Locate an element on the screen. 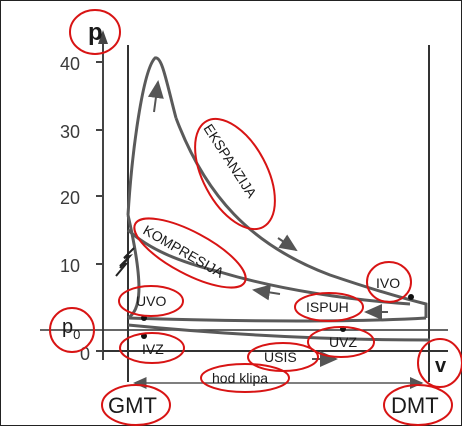 The image size is (462, 431). uvo-label: UVO is located at coordinates (151, 301).